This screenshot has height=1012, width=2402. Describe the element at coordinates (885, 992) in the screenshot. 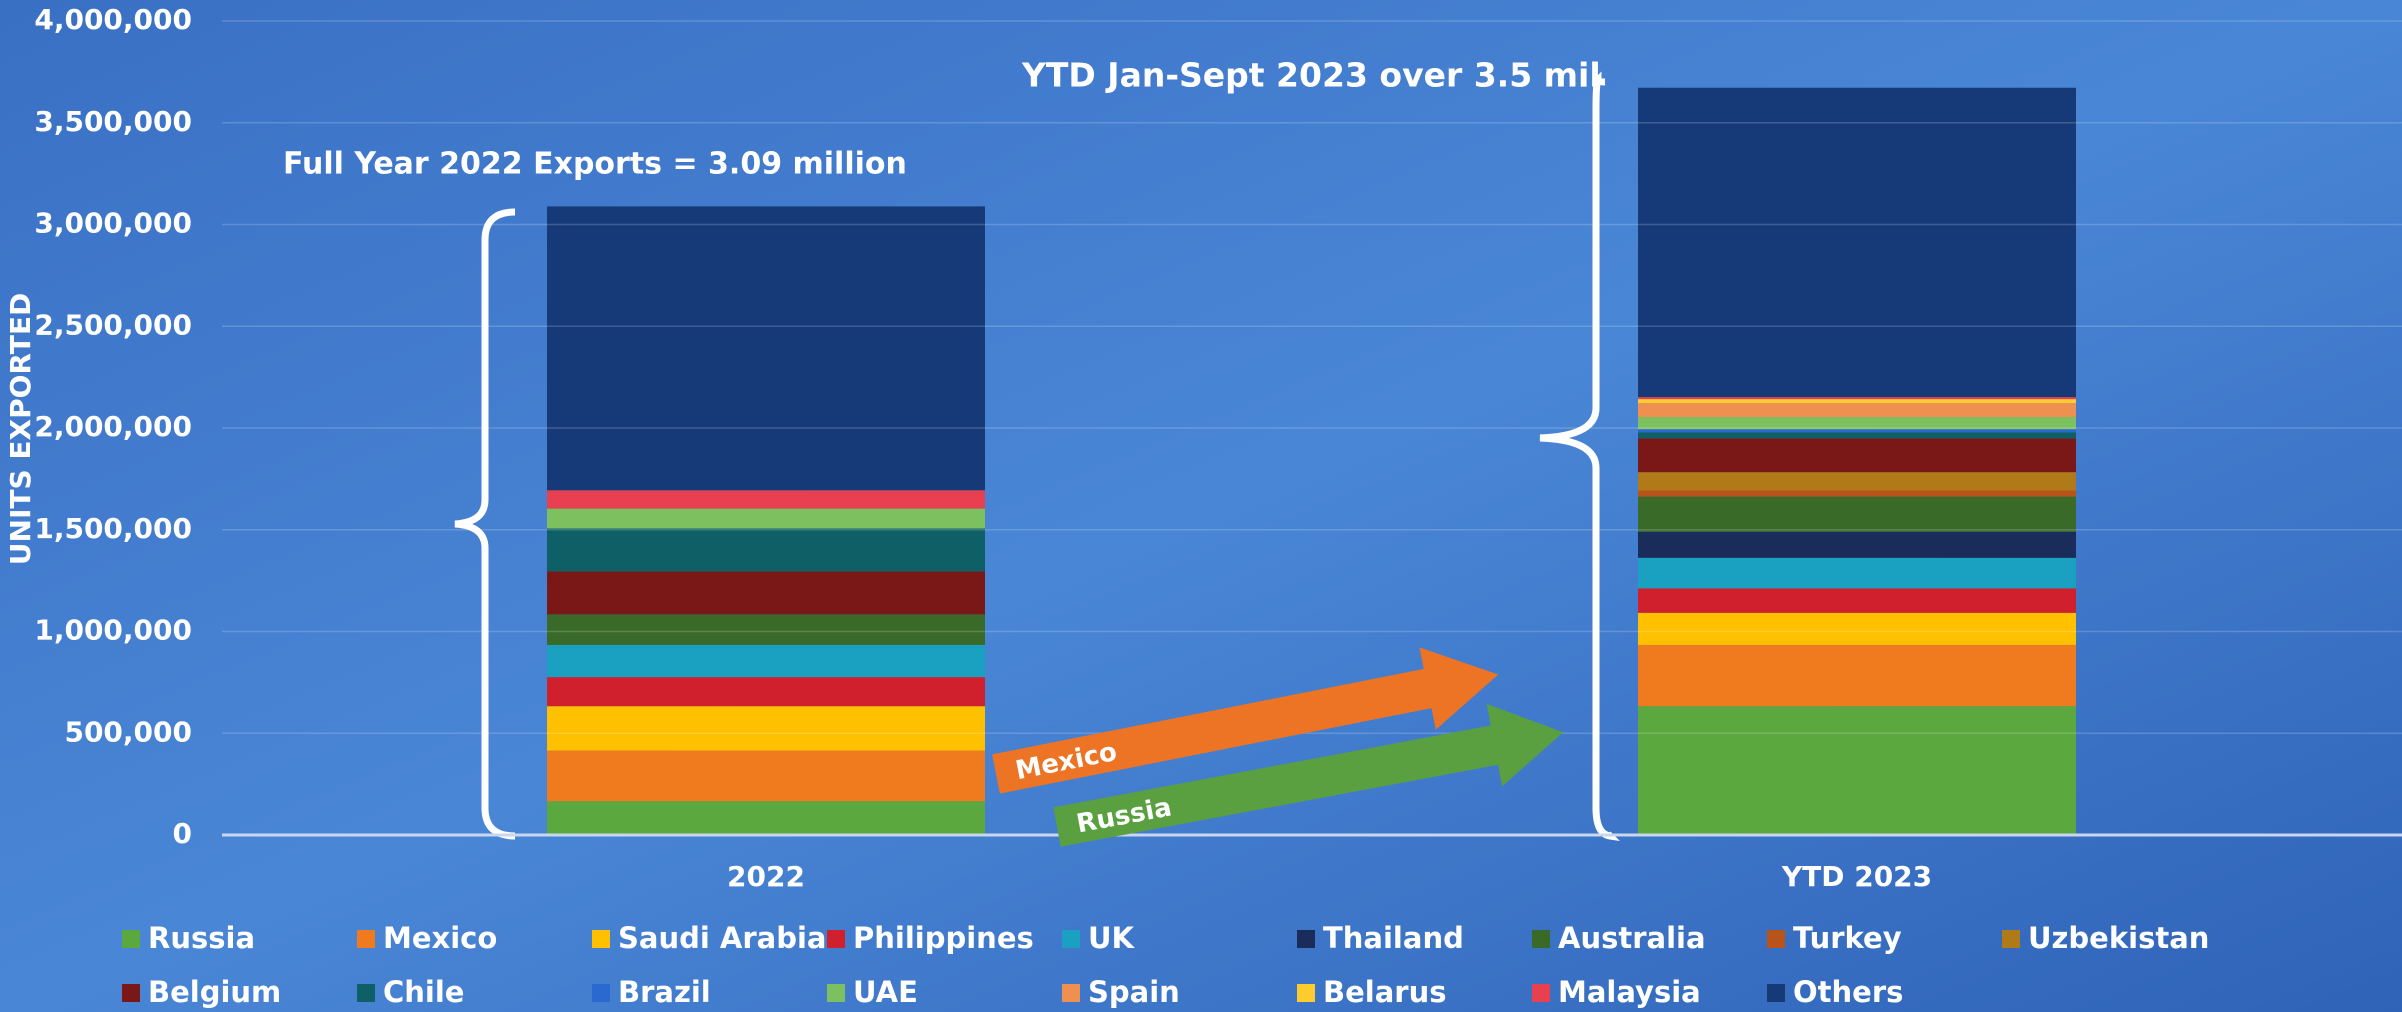

I see `legend-label: UAE` at that location.